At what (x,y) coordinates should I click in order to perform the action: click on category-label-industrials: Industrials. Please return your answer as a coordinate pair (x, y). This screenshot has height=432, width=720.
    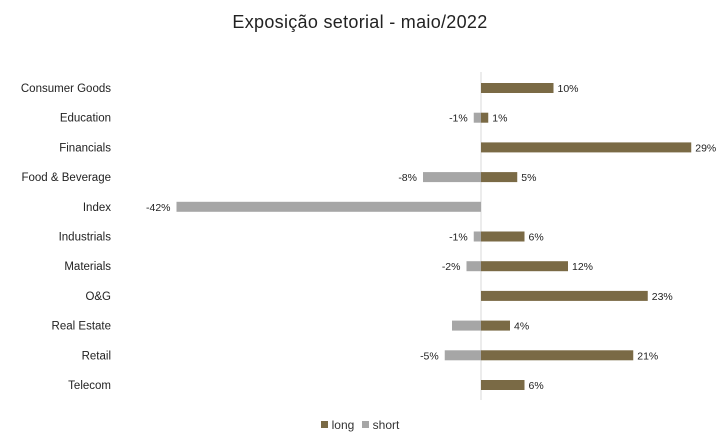
    Looking at the image, I should click on (85, 238).